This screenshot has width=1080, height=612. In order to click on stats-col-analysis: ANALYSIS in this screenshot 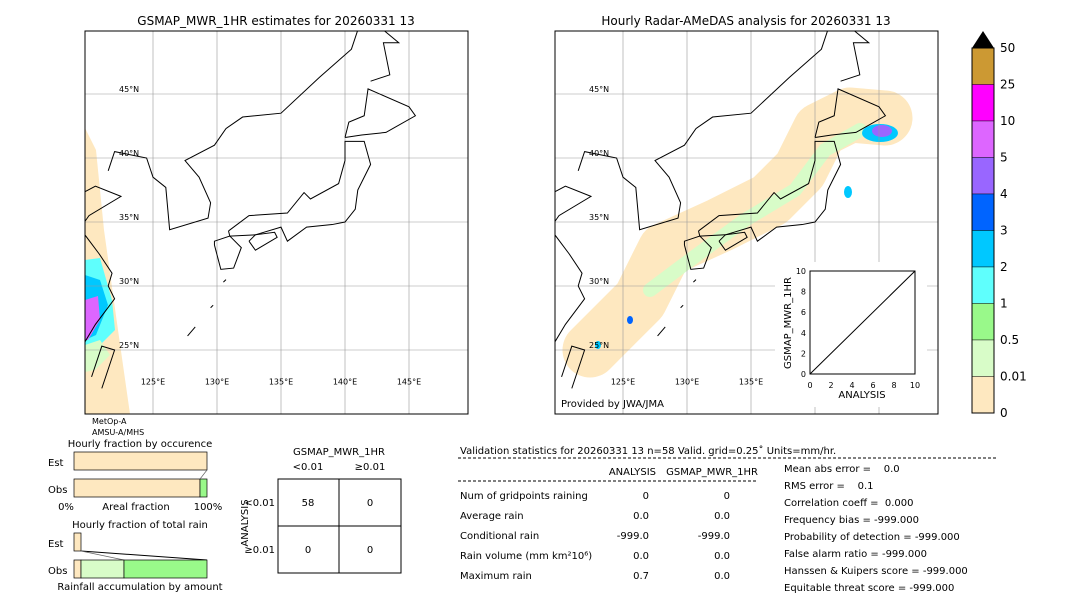, I will do `click(632, 472)`.